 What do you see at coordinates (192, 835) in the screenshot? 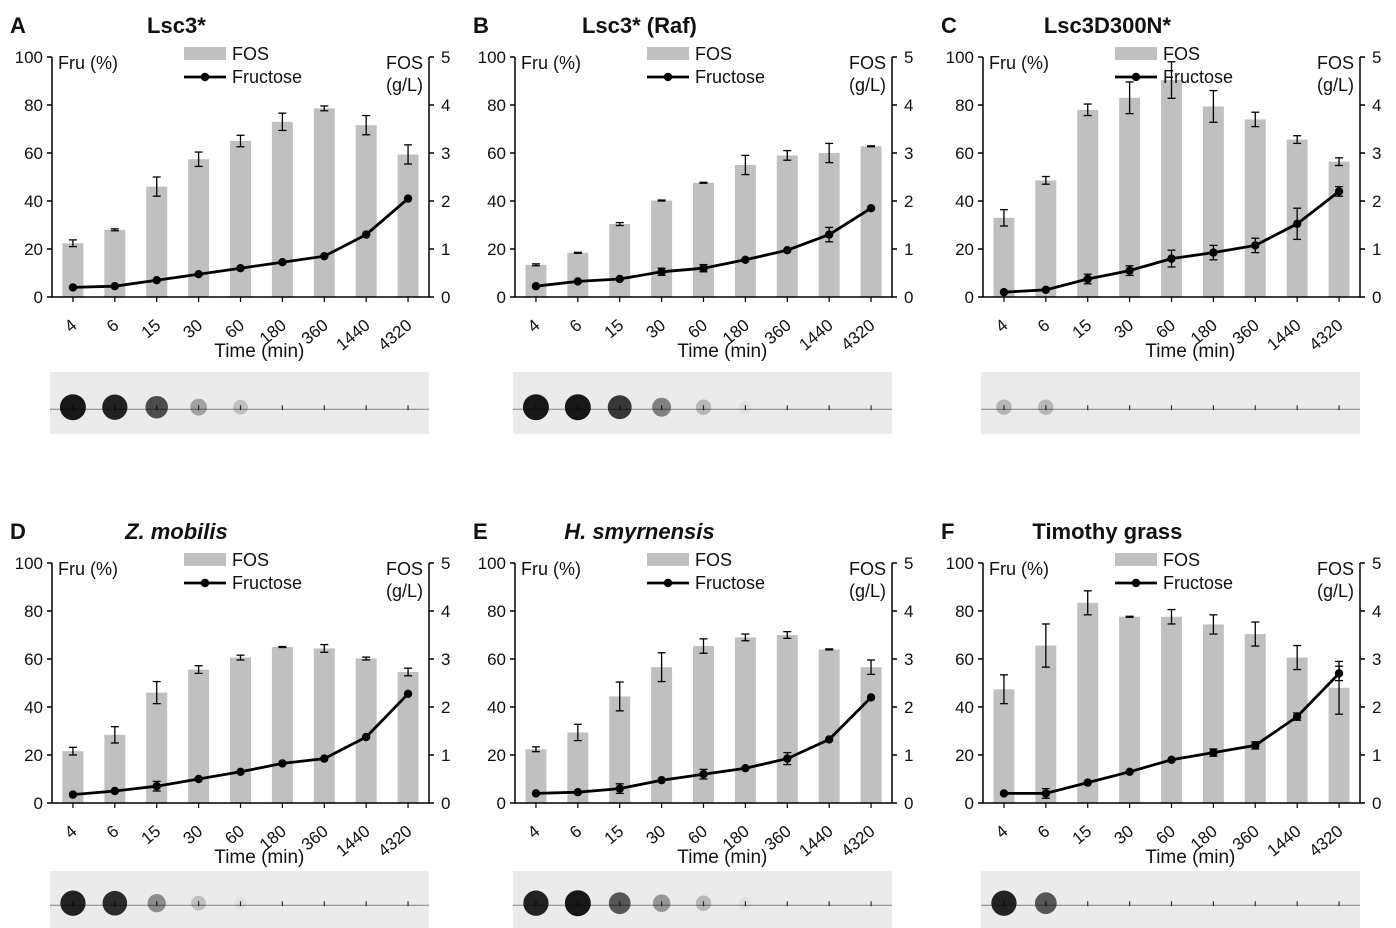
I see `x-tick-label: 30` at bounding box center [192, 835].